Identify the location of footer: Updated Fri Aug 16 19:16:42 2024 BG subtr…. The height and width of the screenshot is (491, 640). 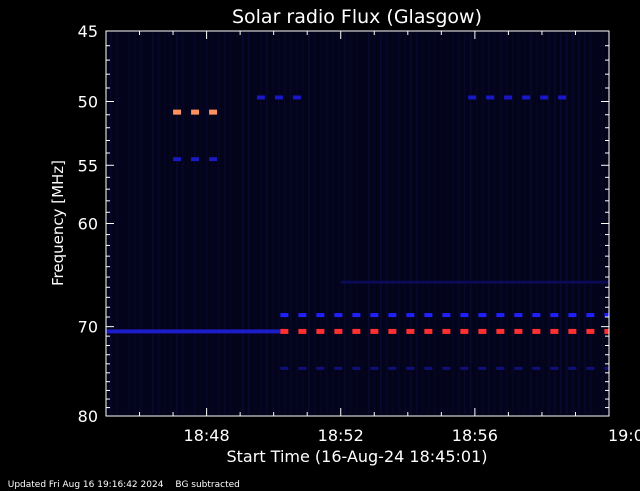
(127, 480).